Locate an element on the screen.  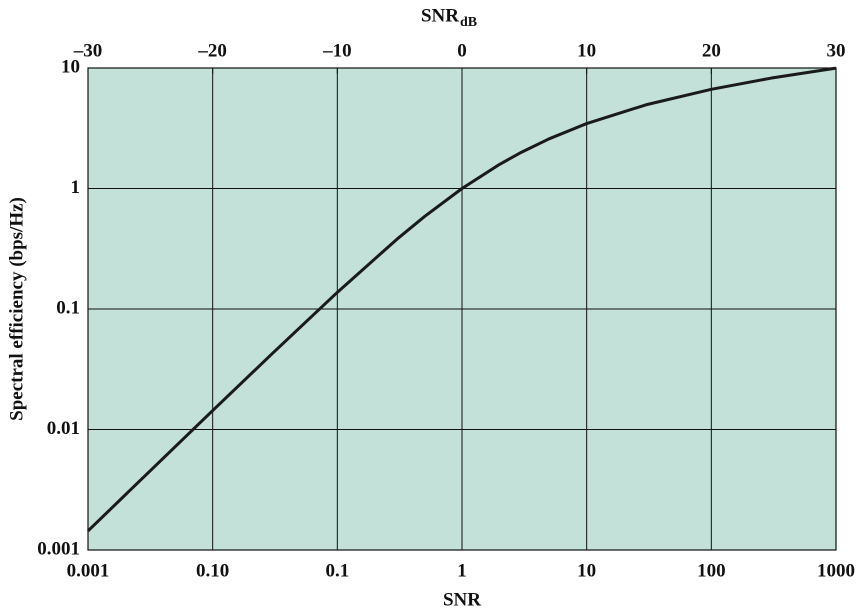
x-tick-label: 0.1 is located at coordinates (337, 570).